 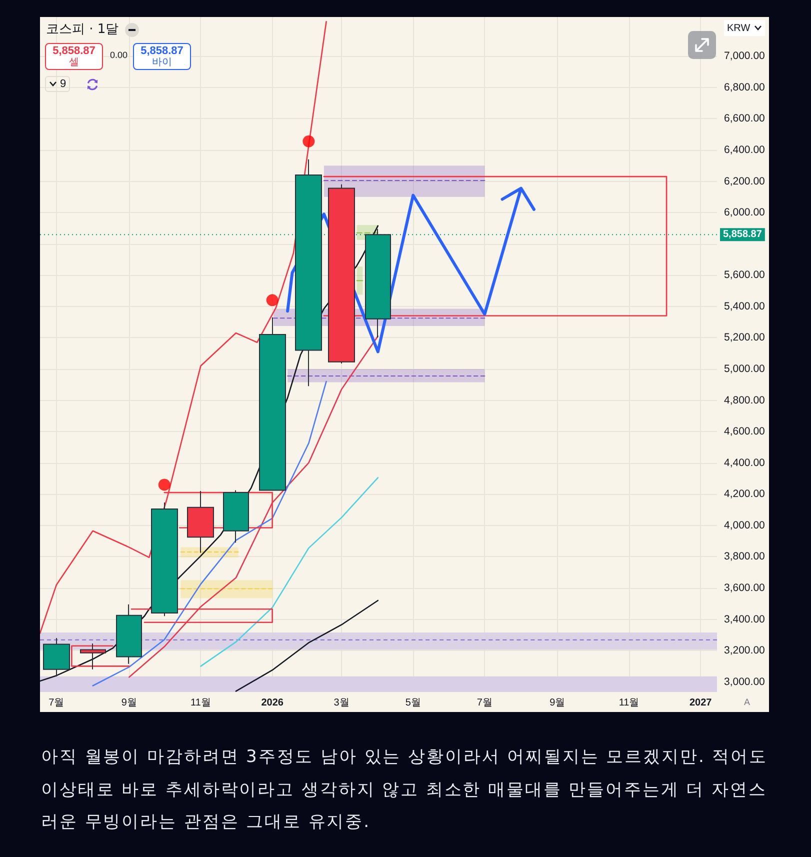 I want to click on y-tick-label: 3,400.00, so click(x=745, y=619).